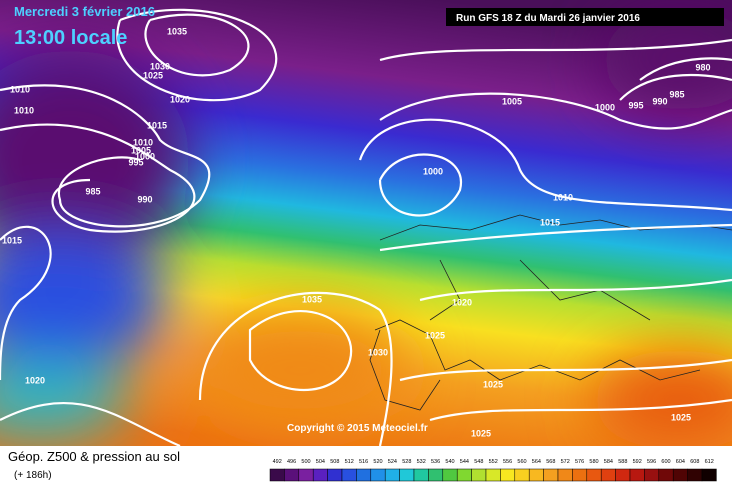 The width and height of the screenshot is (732, 488). Describe the element at coordinates (357, 428) in the screenshot. I see `copyright: Copyright © 2015 Meteociel.fr` at that location.